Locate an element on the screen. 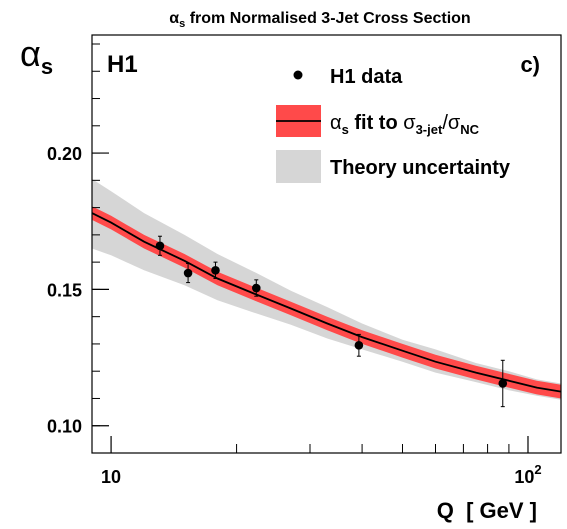 The height and width of the screenshot is (529, 567). legend-data-marker is located at coordinates (298, 75).